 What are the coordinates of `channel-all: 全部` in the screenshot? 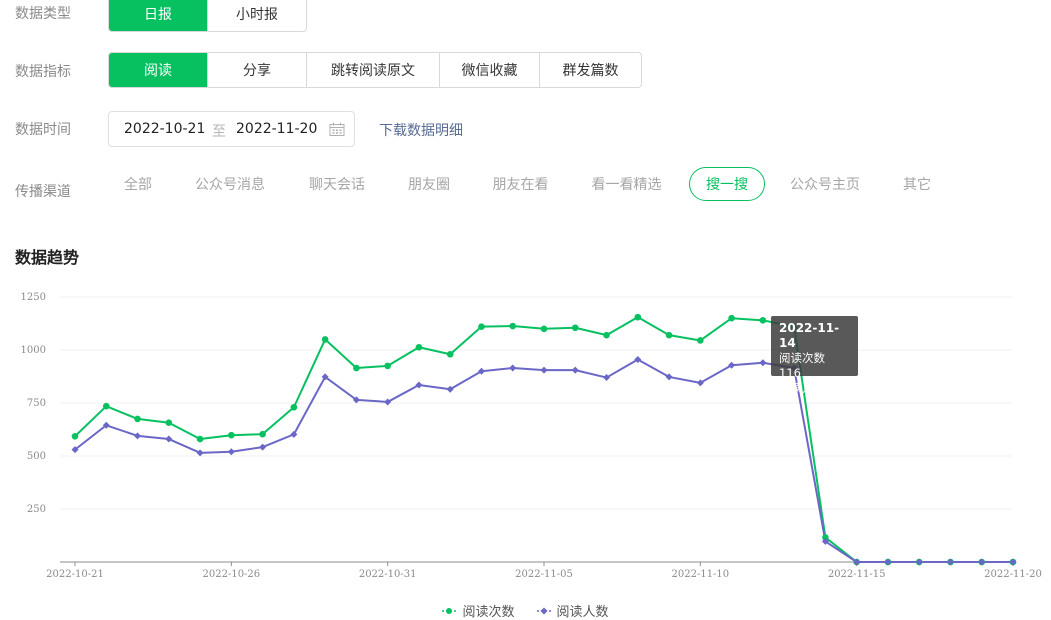 It's located at (138, 185).